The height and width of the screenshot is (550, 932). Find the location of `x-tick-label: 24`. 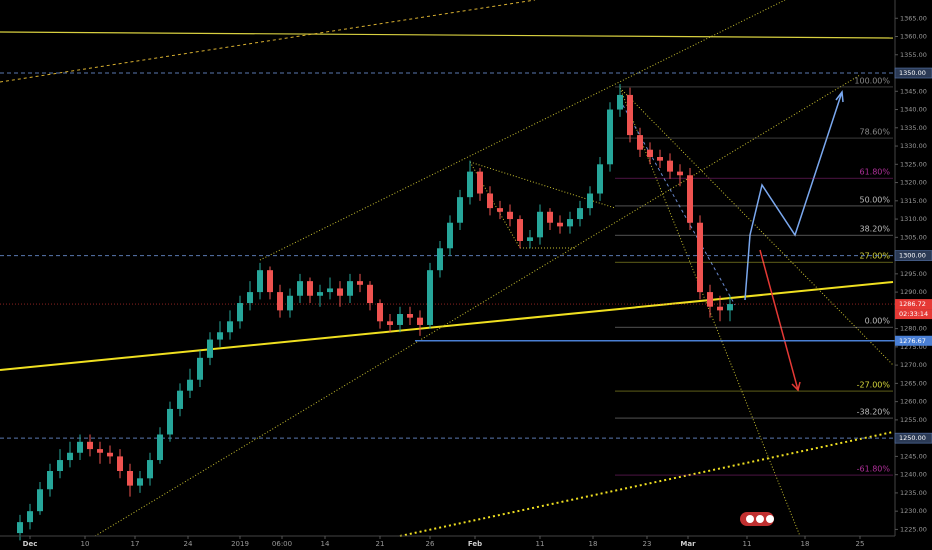

x-tick-label: 24 is located at coordinates (188, 544).